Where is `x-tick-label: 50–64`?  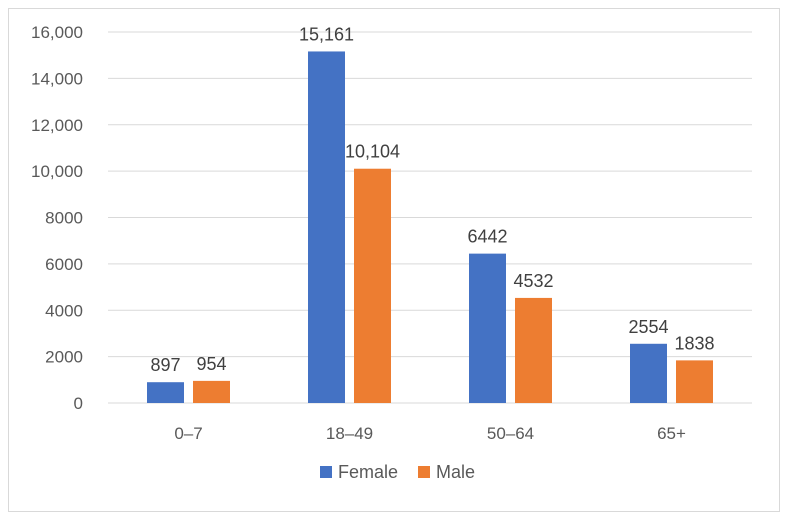
x-tick-label: 50–64 is located at coordinates (510, 433).